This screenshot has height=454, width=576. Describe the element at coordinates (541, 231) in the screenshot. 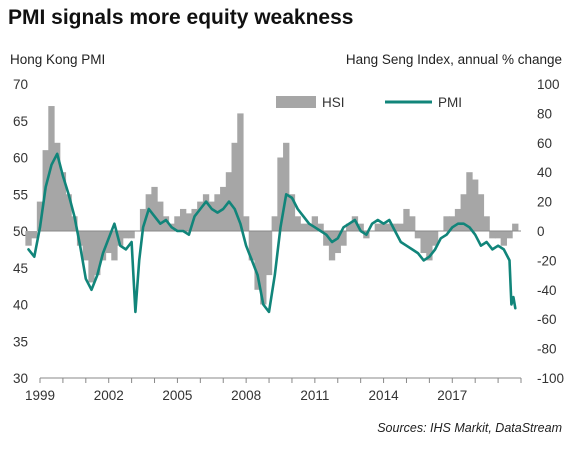

I see `right-tick-label: 0` at that location.